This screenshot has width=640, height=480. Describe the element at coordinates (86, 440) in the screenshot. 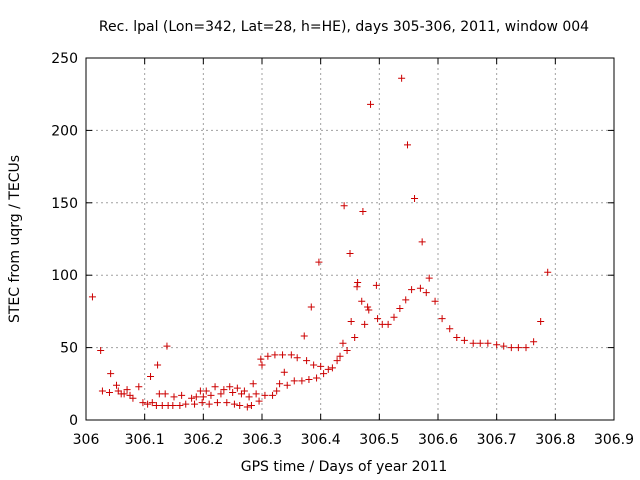

I see `x-tick-label: 306` at that location.